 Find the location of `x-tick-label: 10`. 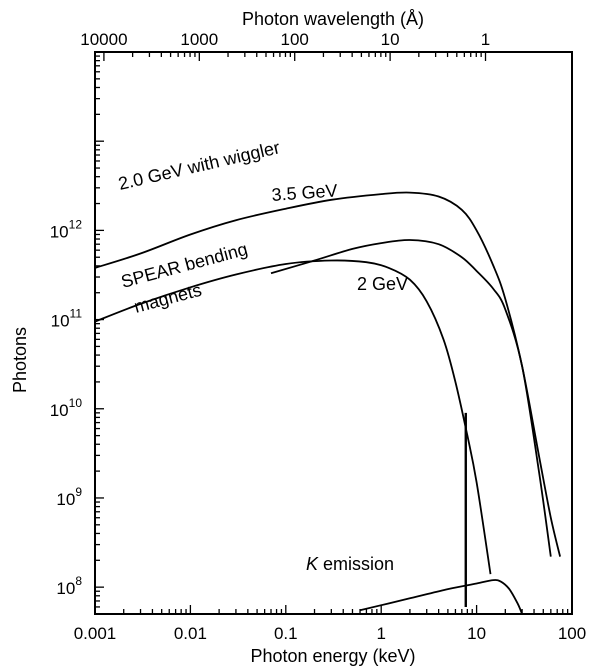

x-tick-label: 10 is located at coordinates (476, 633).